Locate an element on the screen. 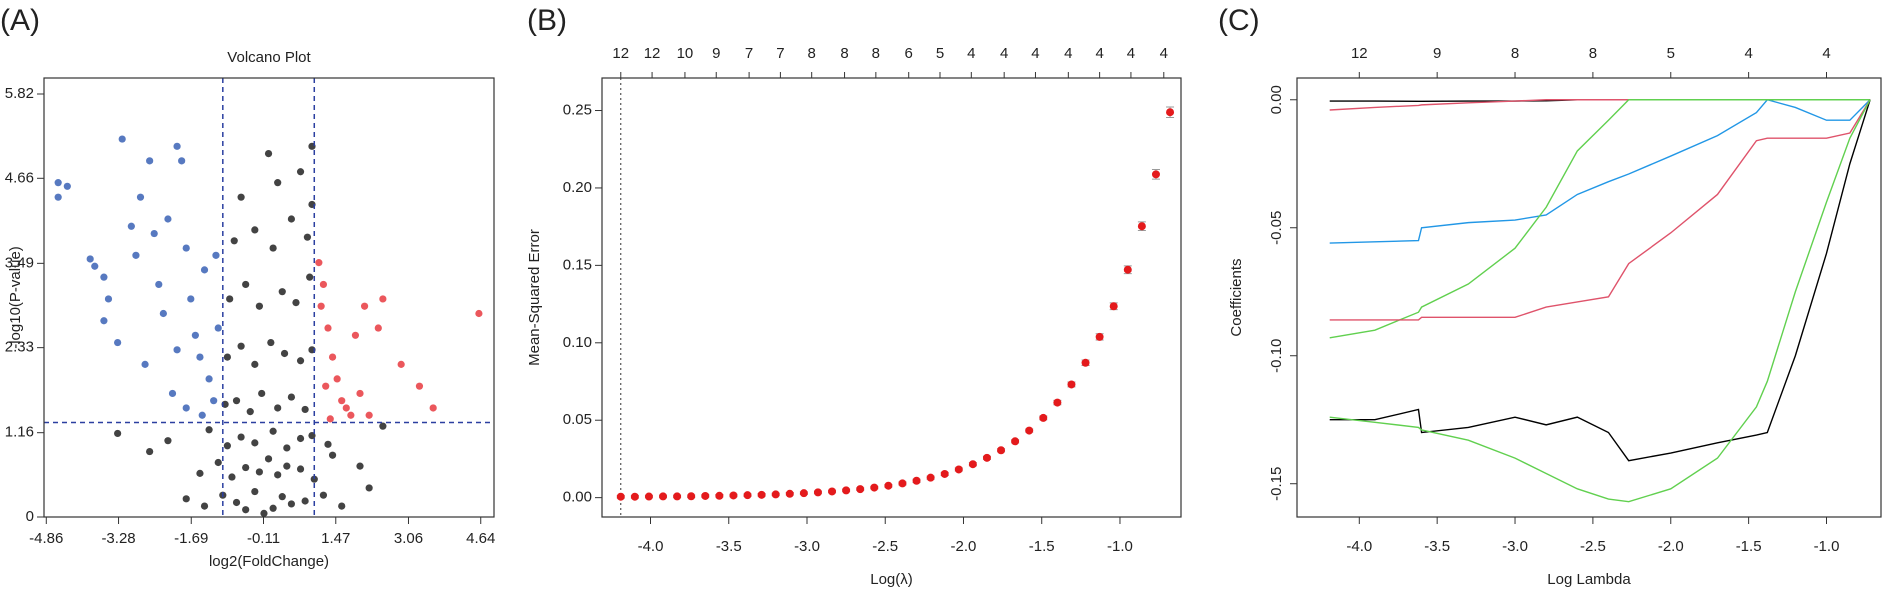 This screenshot has height=594, width=1900. top-tick-label: 12 is located at coordinates (652, 53).